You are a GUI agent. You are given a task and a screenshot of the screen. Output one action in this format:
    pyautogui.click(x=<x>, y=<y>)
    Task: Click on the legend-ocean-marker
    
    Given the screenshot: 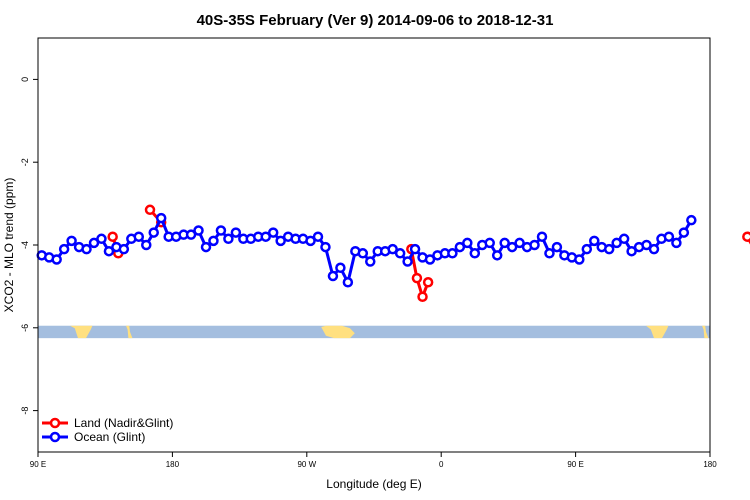 What is the action you would take?
    pyautogui.click(x=55, y=437)
    